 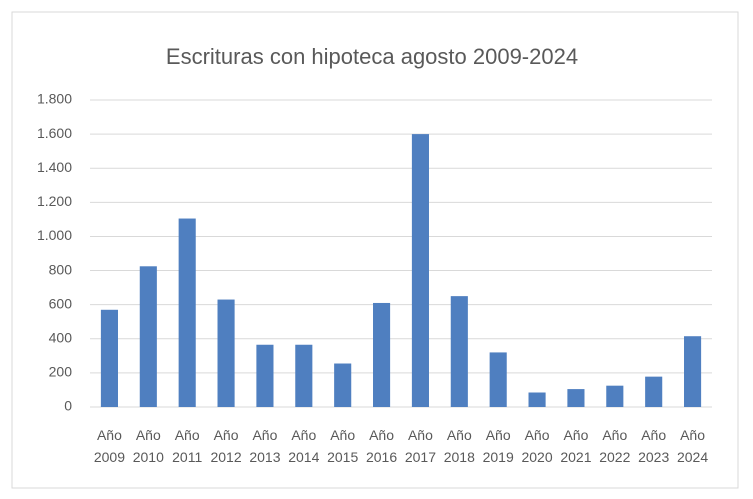 What do you see at coordinates (54, 133) in the screenshot?
I see `y-tick-label: 1.600` at bounding box center [54, 133].